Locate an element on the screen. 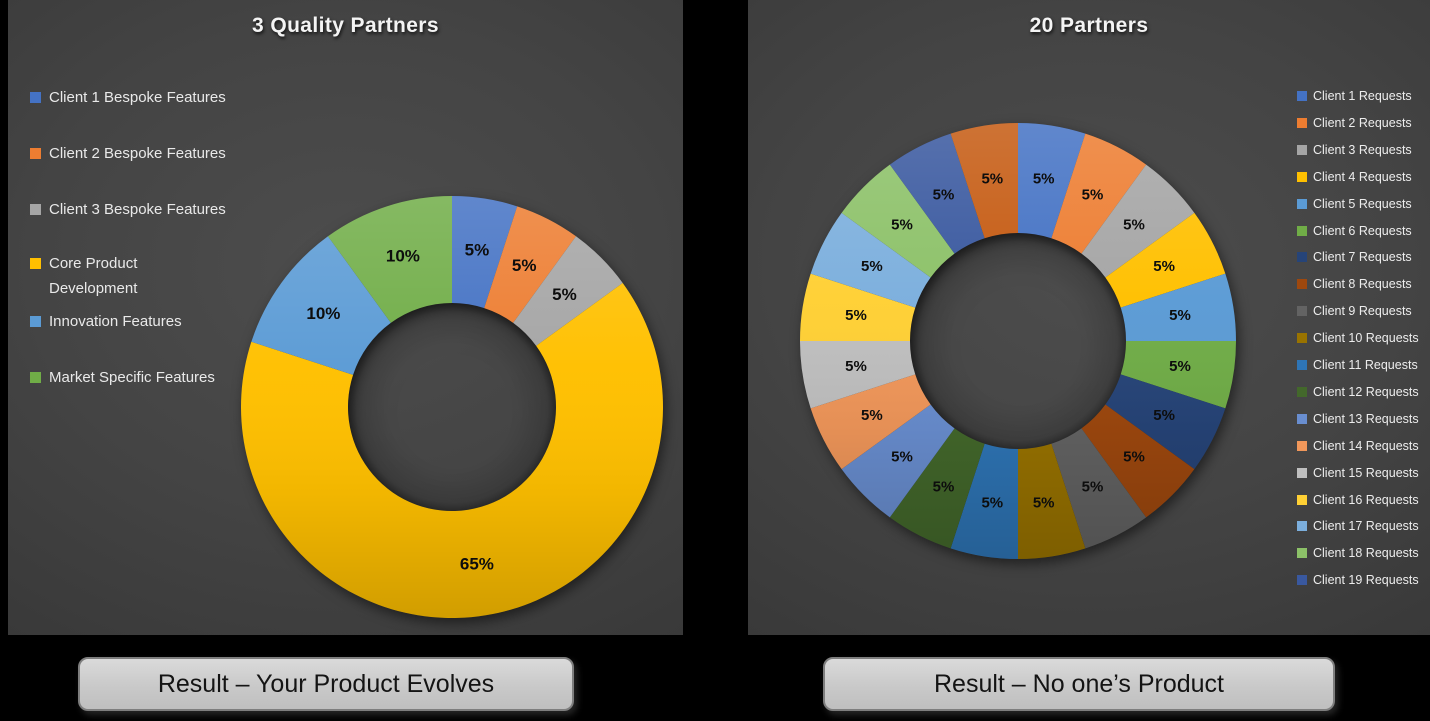 The width and height of the screenshot is (1430, 721). chart-title-right: 20 Partners is located at coordinates (1089, 25).